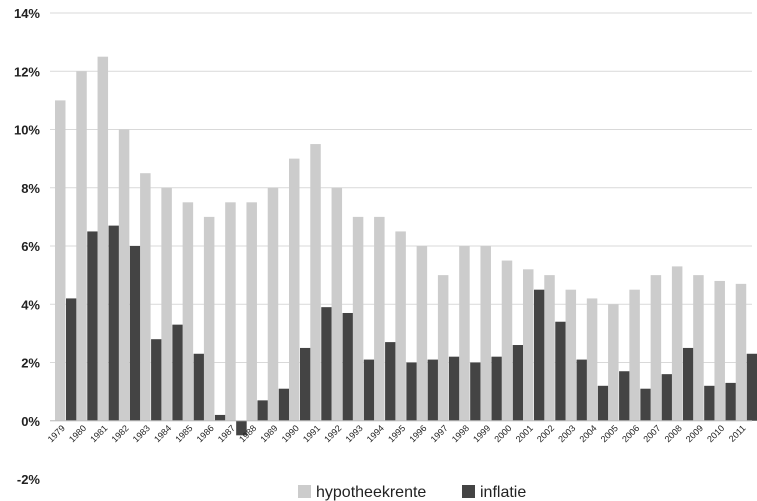 The width and height of the screenshot is (757, 501). What do you see at coordinates (230, 311) in the screenshot?
I see `bar-hypotheekrente-1987` at bounding box center [230, 311].